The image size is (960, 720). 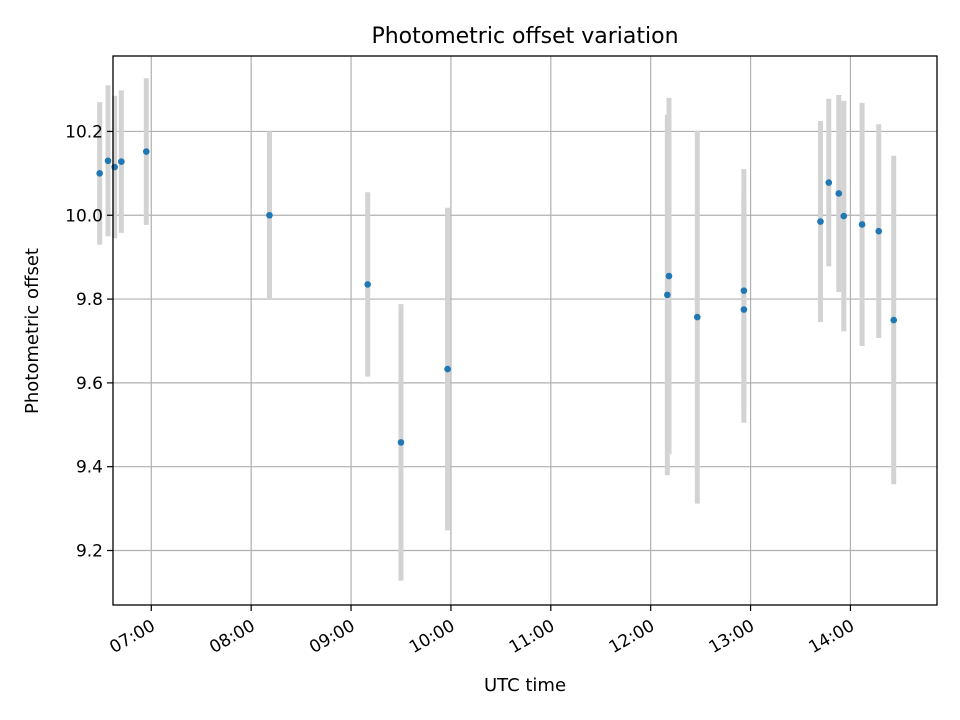 I want to click on y-axis-label: Photometric offset, so click(x=32, y=331).